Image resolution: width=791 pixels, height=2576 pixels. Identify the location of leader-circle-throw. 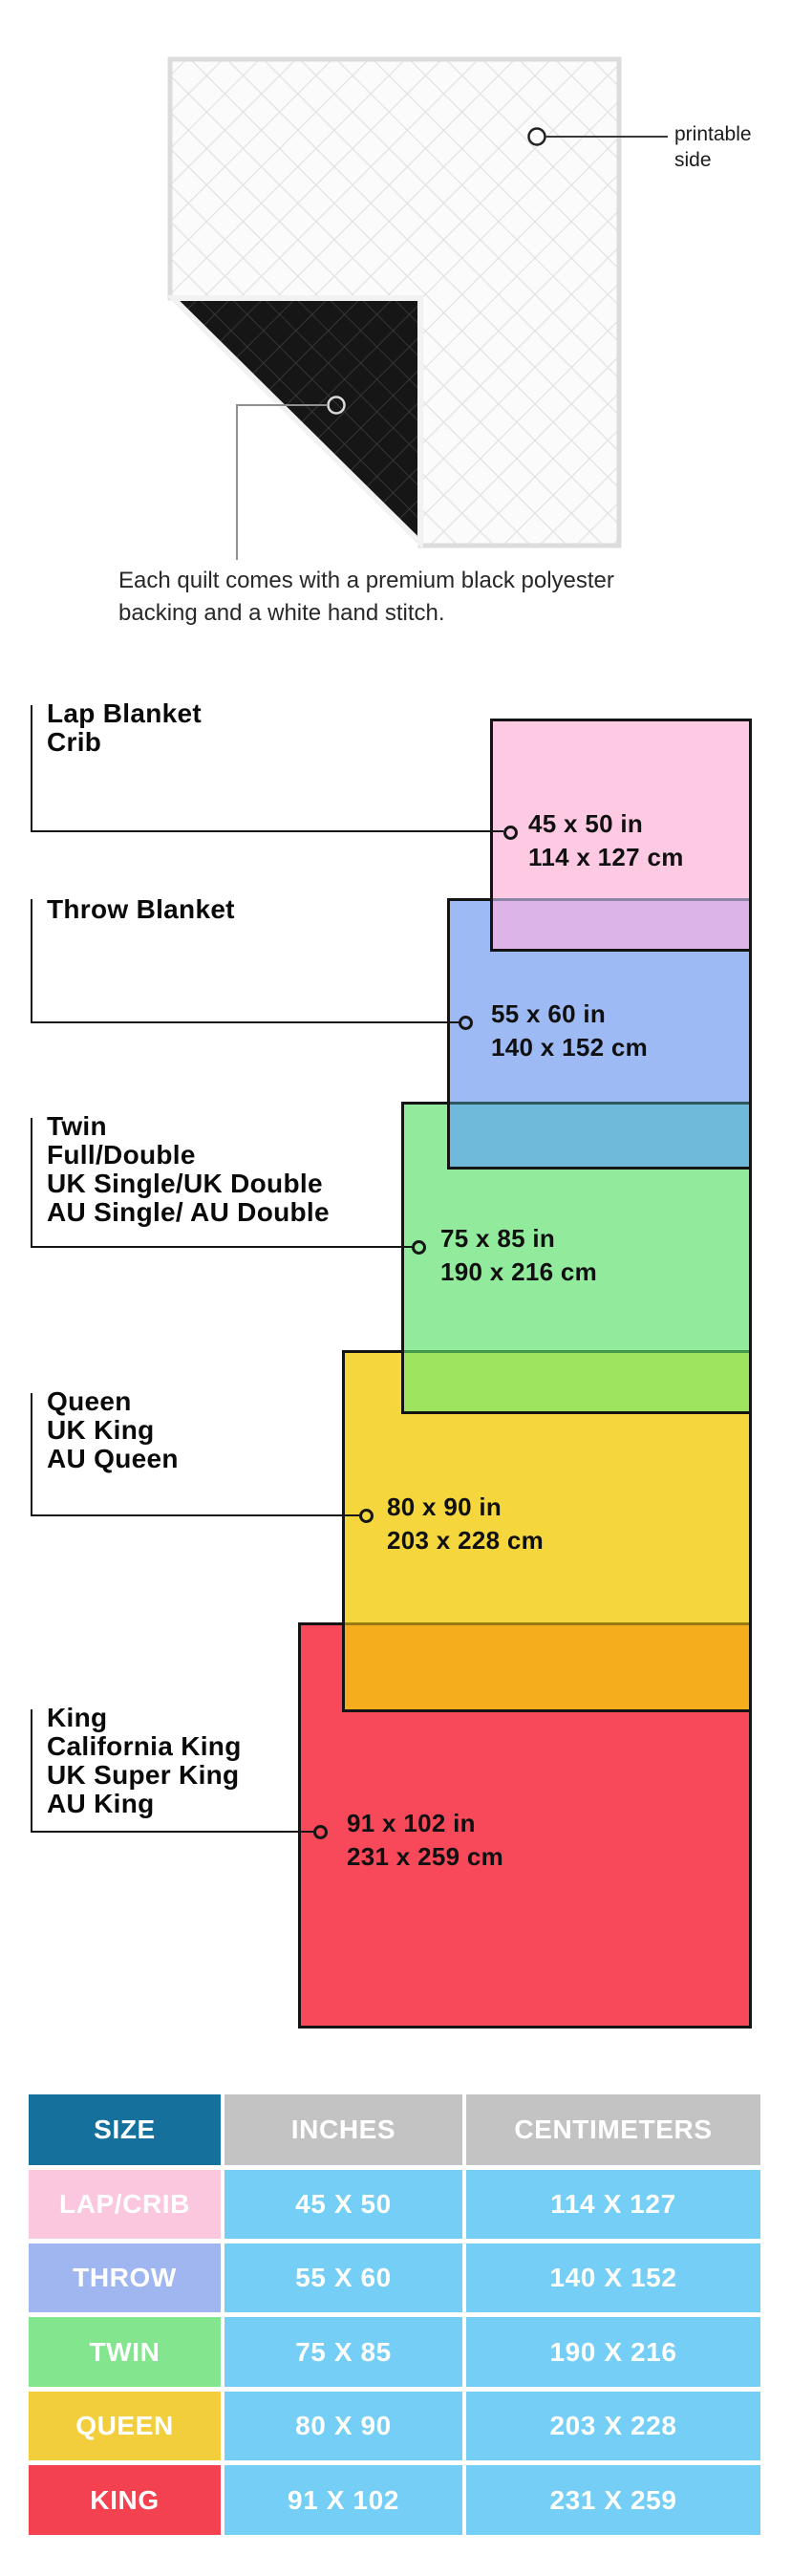
(466, 1023).